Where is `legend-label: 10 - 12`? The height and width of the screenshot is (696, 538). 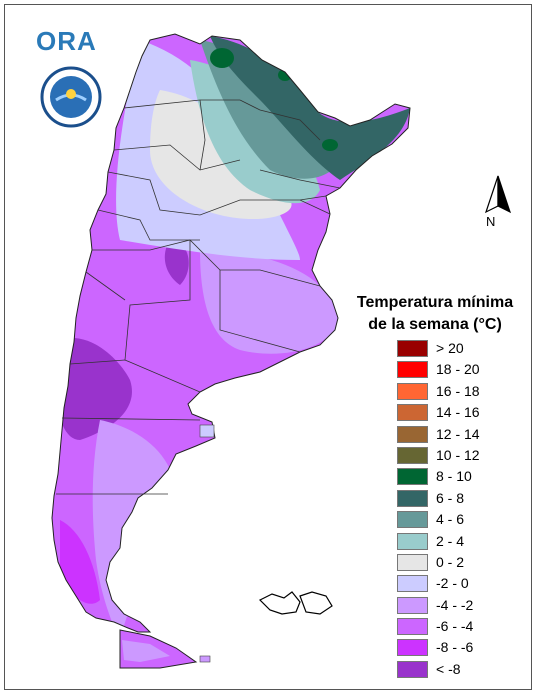 legend-label: 10 - 12 is located at coordinates (458, 454).